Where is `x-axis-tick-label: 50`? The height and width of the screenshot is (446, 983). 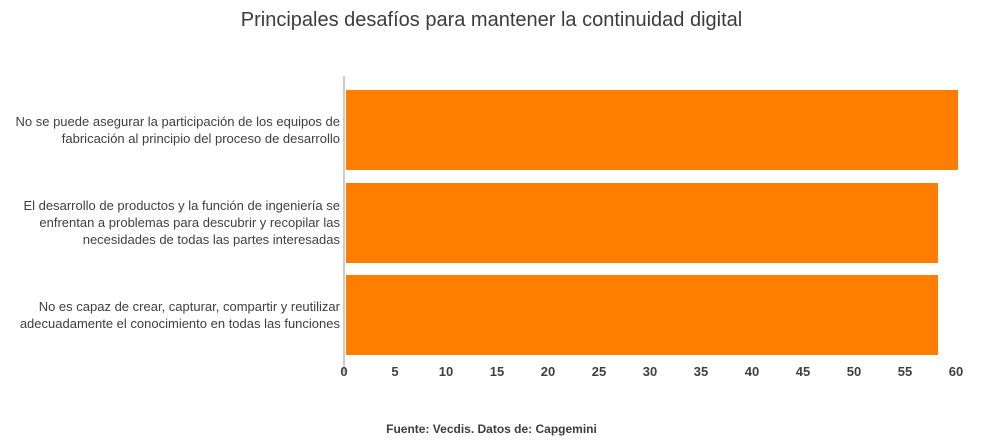 x-axis-tick-label: 50 is located at coordinates (854, 371).